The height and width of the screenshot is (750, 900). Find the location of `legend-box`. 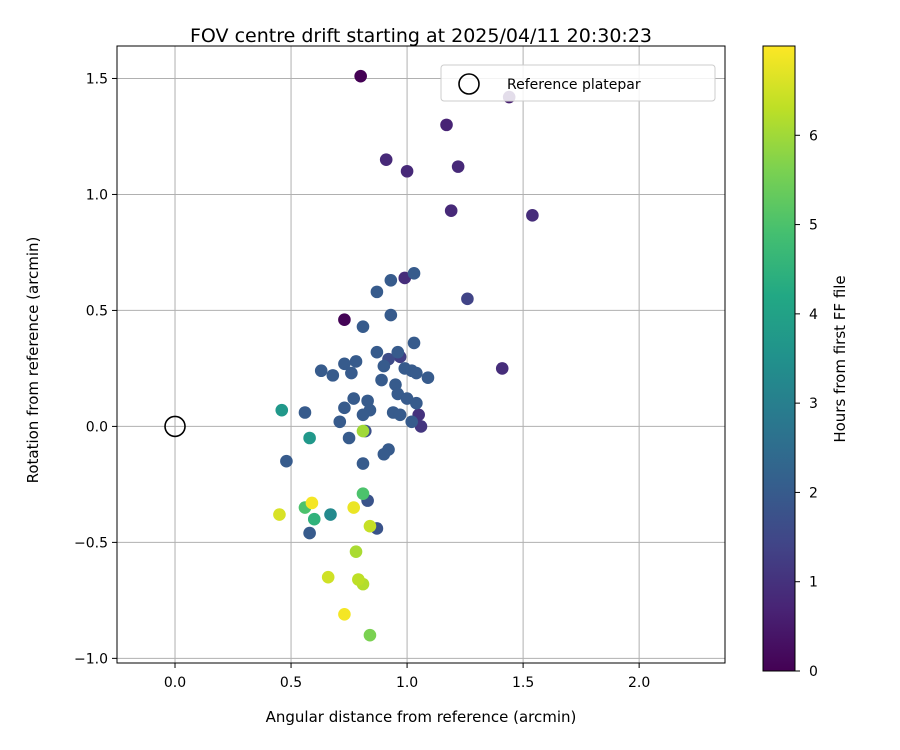

legend-box is located at coordinates (578, 83).